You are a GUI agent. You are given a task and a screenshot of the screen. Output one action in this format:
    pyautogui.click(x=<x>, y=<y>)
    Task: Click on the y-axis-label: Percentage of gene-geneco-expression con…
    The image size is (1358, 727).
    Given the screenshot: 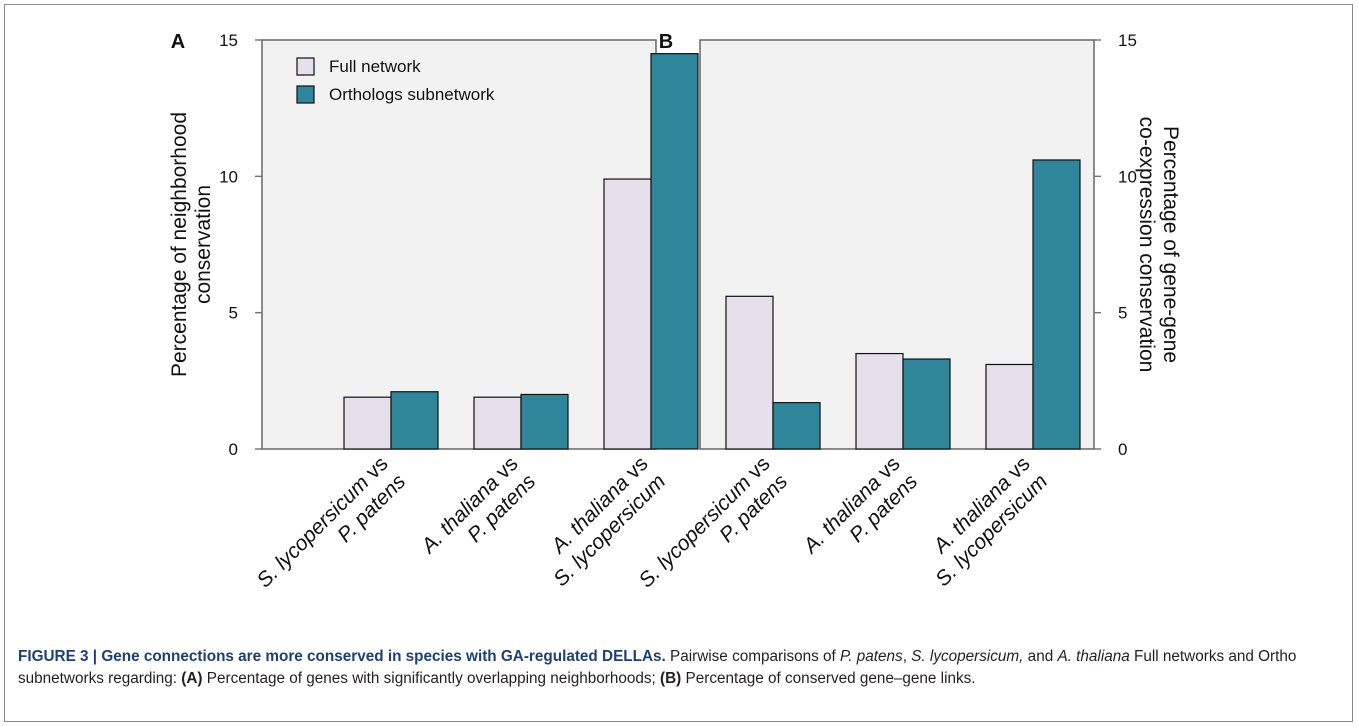 What is the action you would take?
    pyautogui.click(x=1158, y=245)
    